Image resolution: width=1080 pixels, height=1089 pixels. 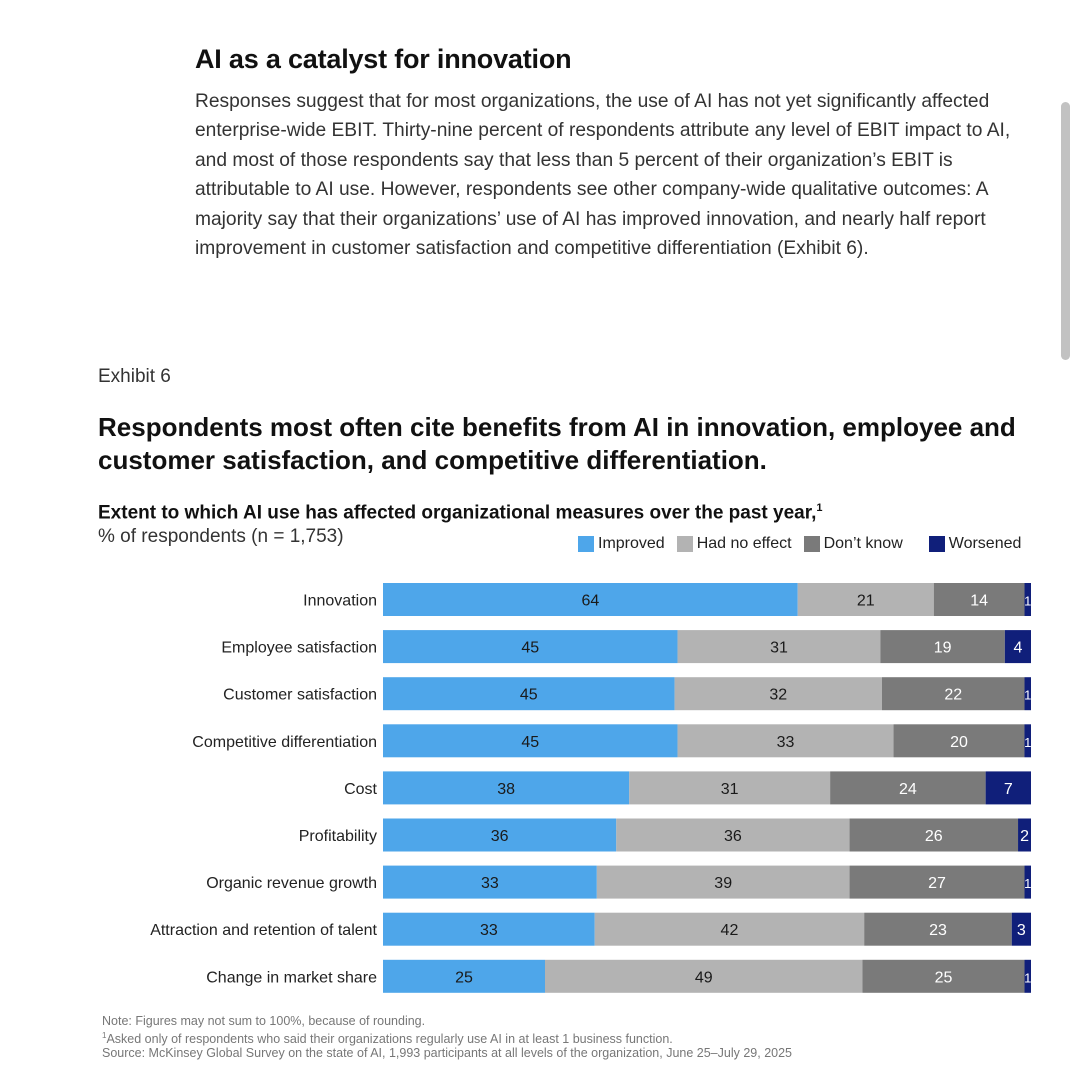 What do you see at coordinates (464, 976) in the screenshot?
I see `bar-improved-change-in-market-share` at bounding box center [464, 976].